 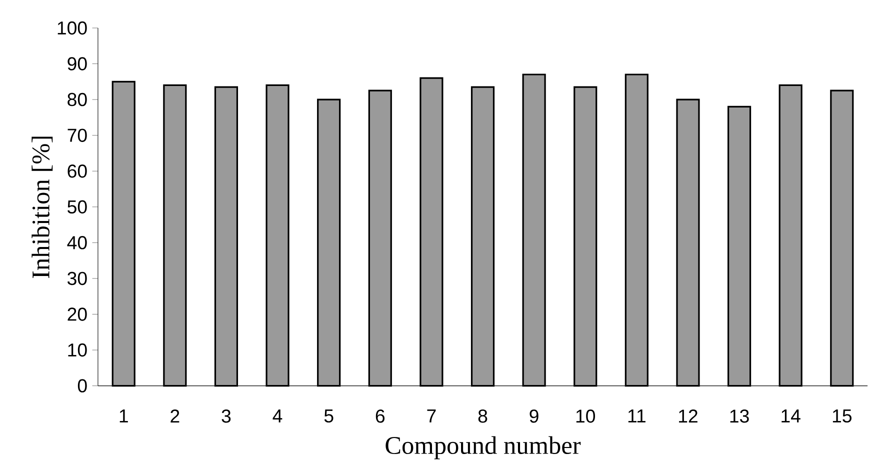 I want to click on x-tick-label: 14, so click(x=791, y=416).